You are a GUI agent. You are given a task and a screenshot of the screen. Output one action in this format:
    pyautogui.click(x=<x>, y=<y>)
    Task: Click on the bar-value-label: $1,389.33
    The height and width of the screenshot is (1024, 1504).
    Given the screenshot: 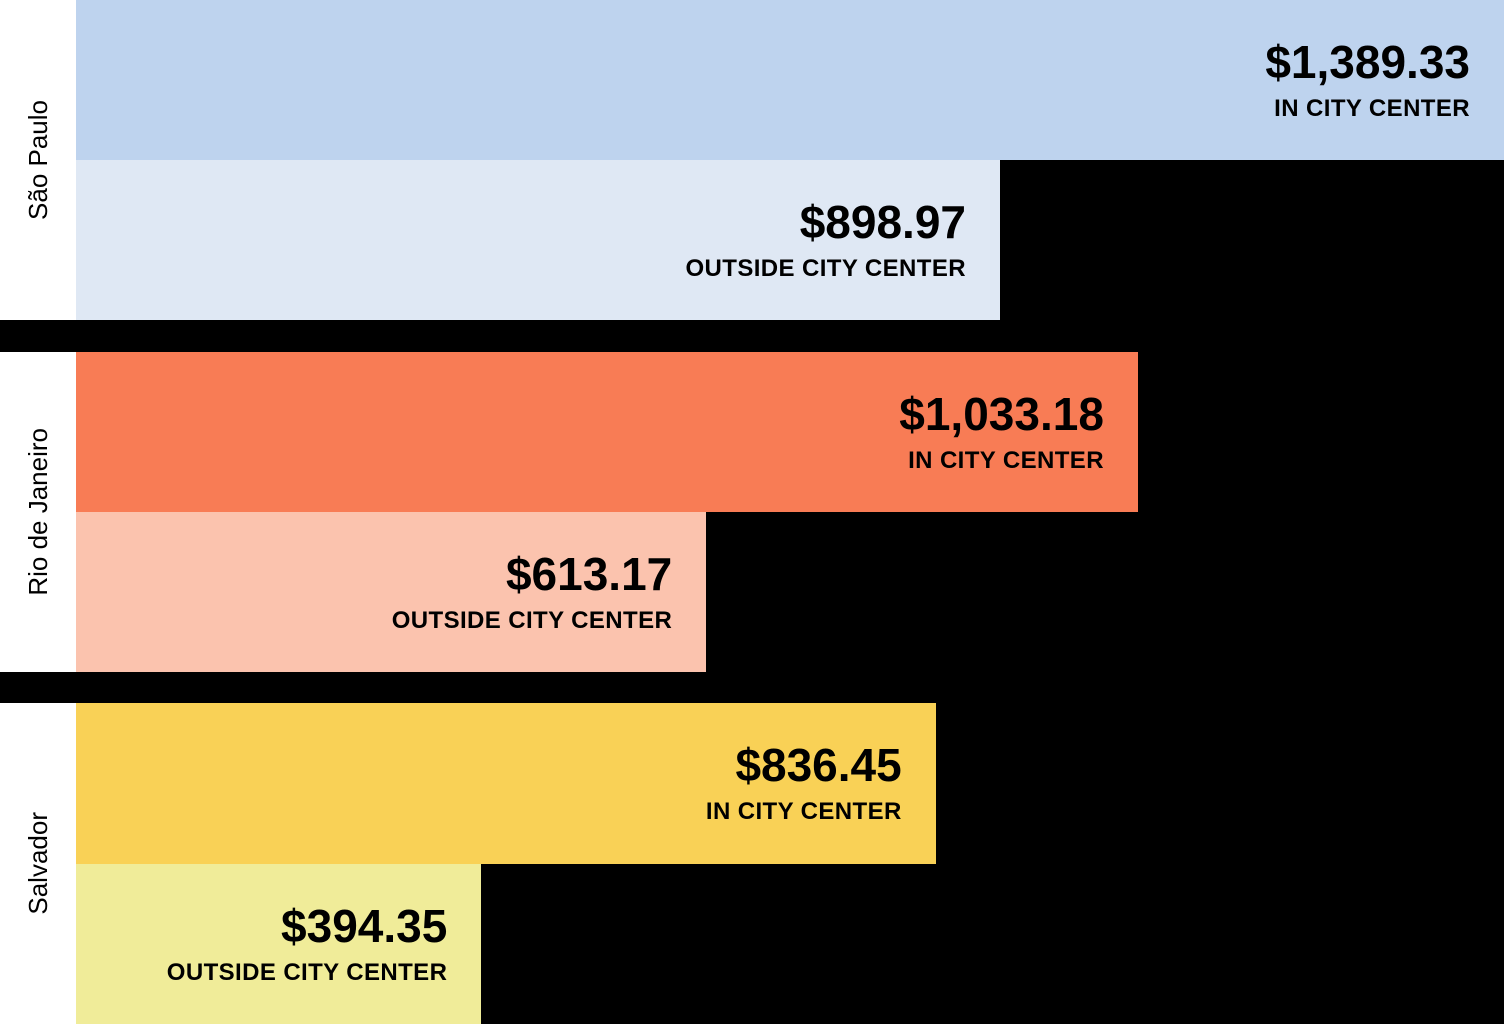 What is the action you would take?
    pyautogui.click(x=1367, y=62)
    